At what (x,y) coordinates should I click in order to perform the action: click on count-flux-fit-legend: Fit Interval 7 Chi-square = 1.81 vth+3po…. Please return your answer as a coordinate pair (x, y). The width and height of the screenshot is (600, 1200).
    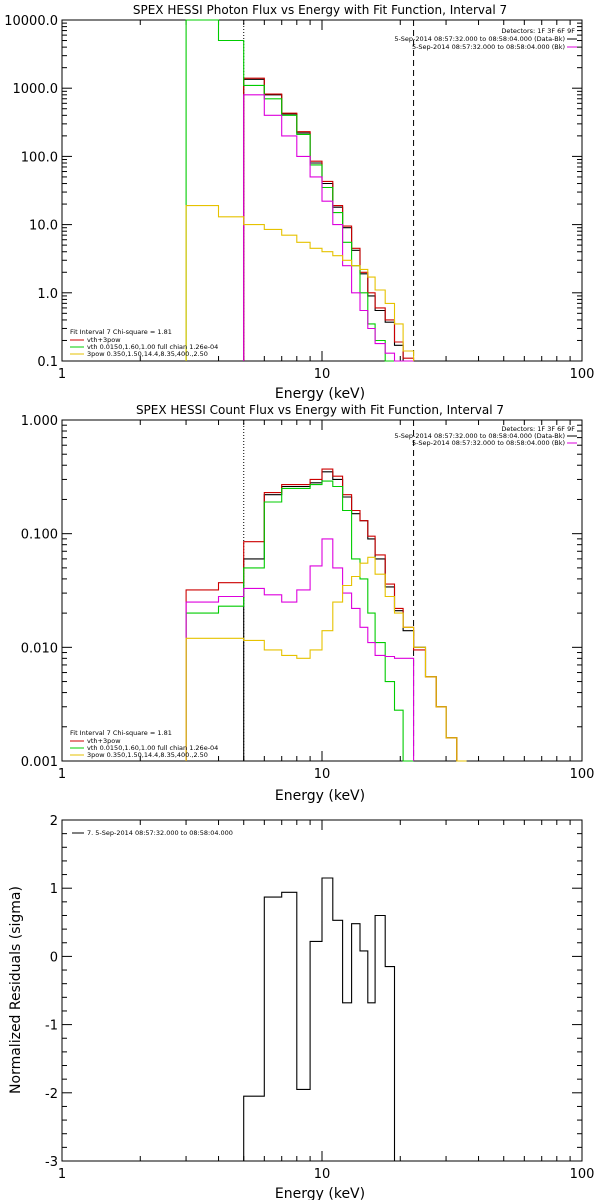
    Looking at the image, I should click on (144, 744).